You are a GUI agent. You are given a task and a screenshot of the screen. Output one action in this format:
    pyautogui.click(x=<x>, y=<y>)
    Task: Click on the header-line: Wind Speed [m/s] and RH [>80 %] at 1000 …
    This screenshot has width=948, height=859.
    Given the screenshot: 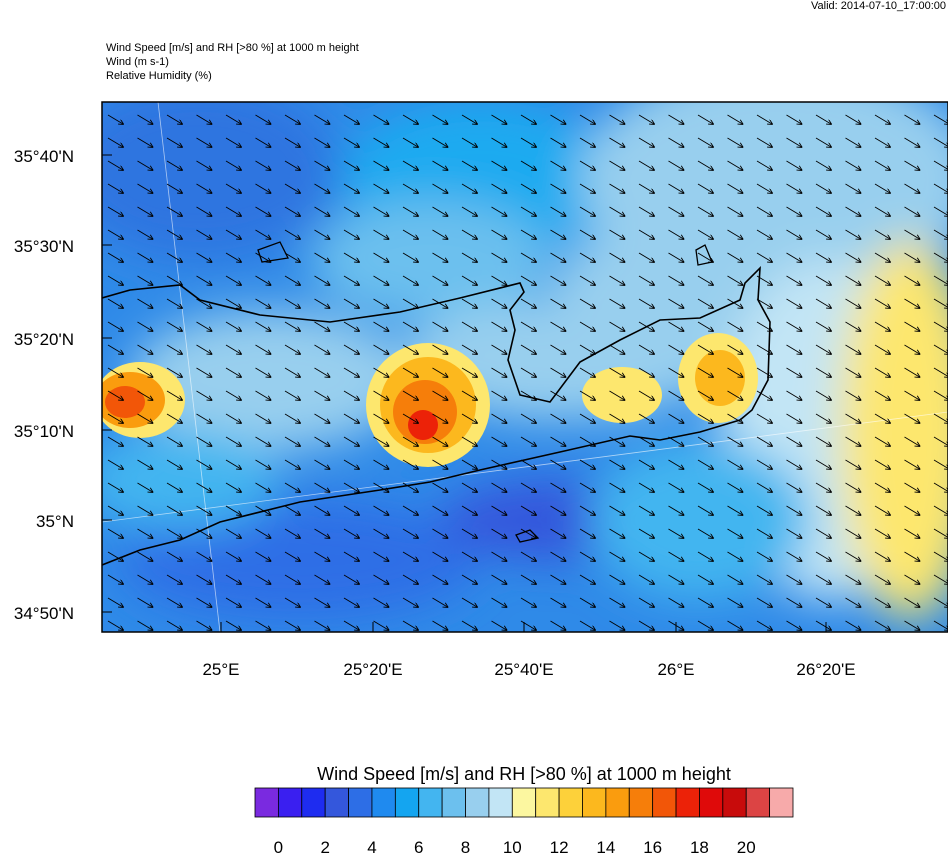 What is the action you would take?
    pyautogui.click(x=232, y=48)
    